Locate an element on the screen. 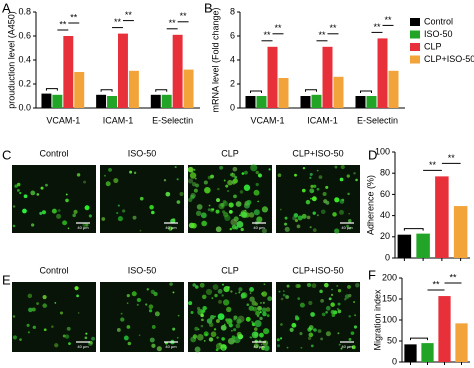 This screenshot has width=474, height=368. y-tick-label: 6 is located at coordinates (232, 35).